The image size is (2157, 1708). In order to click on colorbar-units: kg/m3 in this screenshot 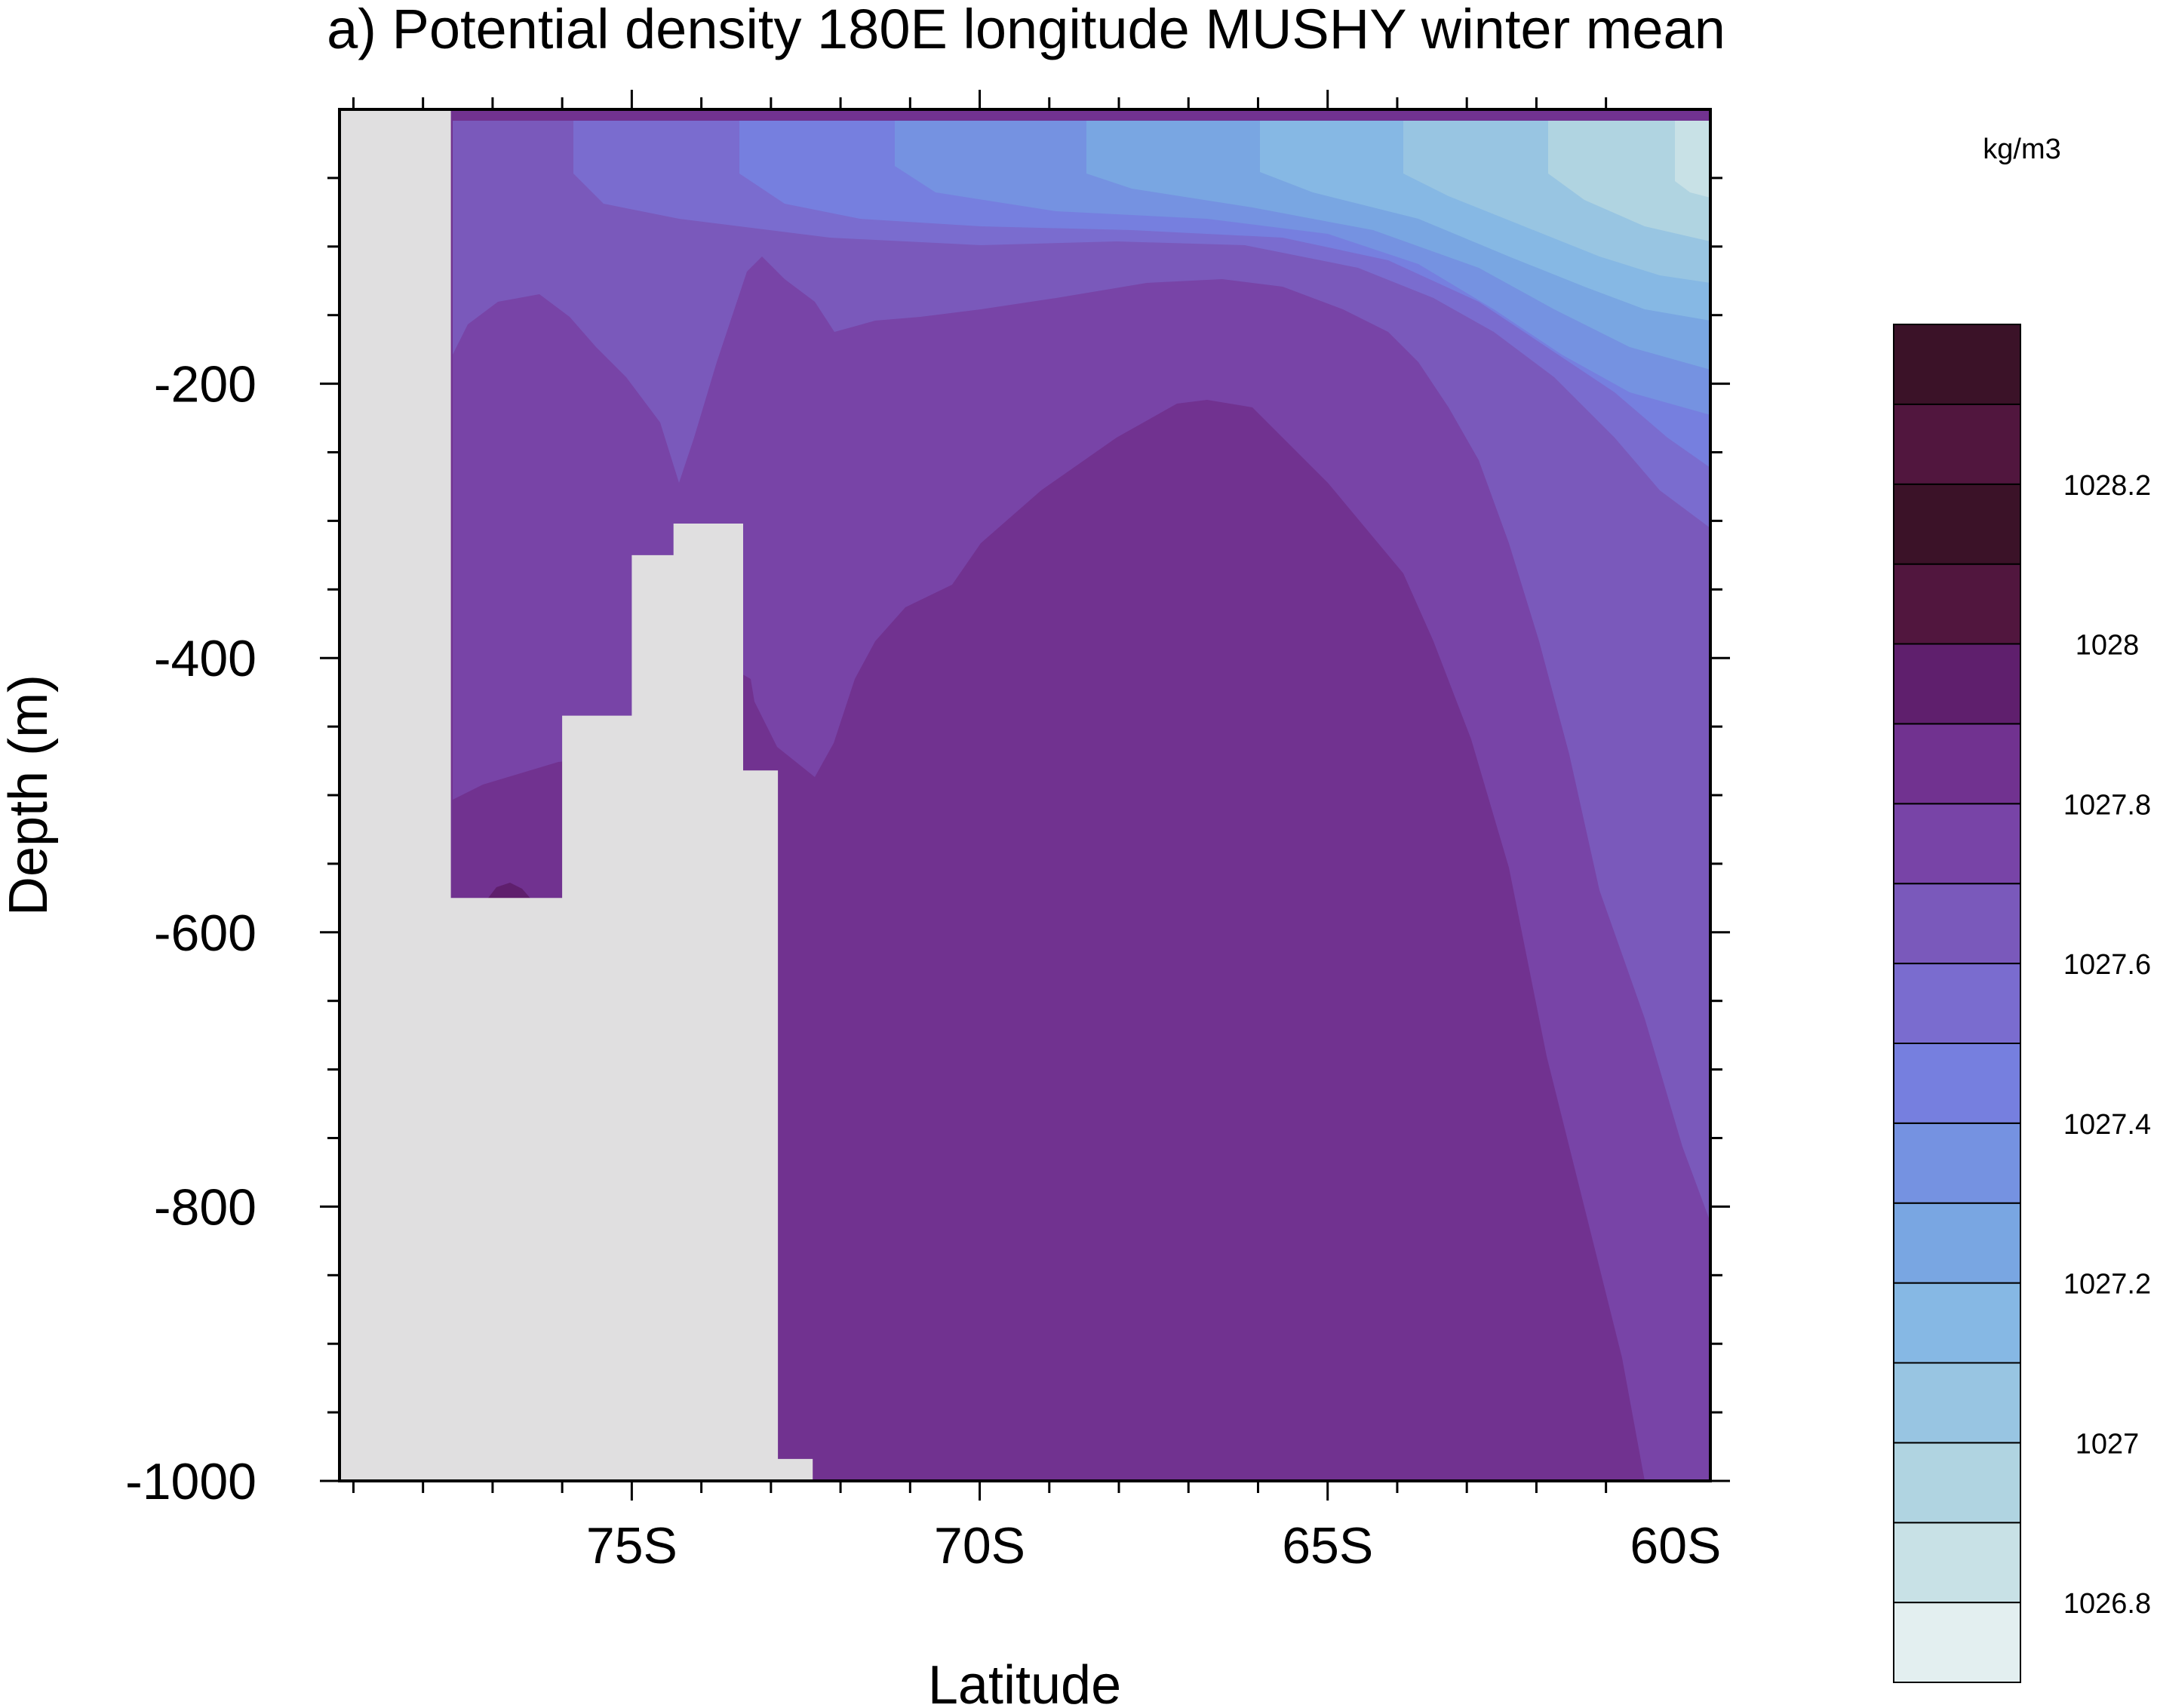, I will do `click(2021, 149)`.